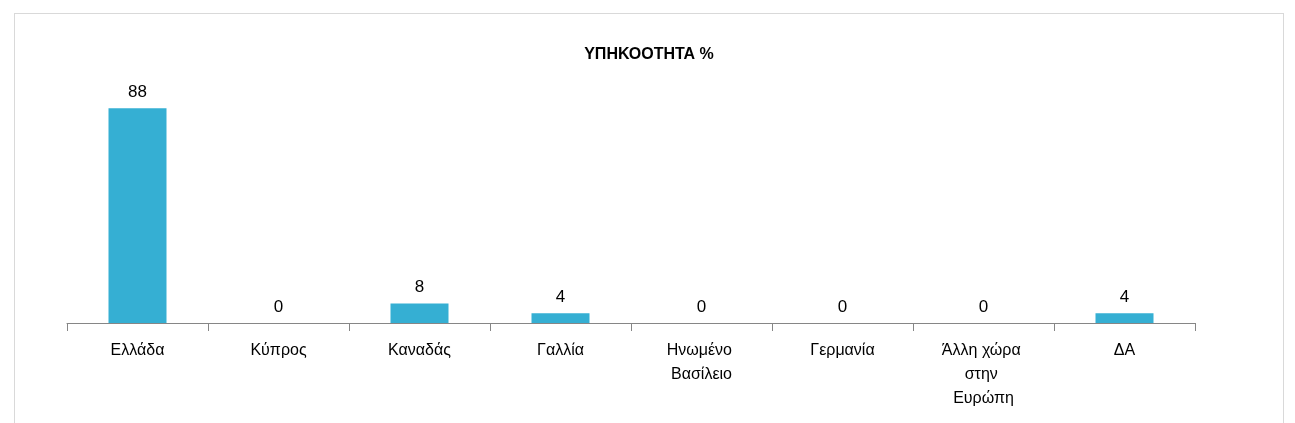  Describe the element at coordinates (842, 349) in the screenshot. I see `x-tick-label: Γερμανία` at that location.